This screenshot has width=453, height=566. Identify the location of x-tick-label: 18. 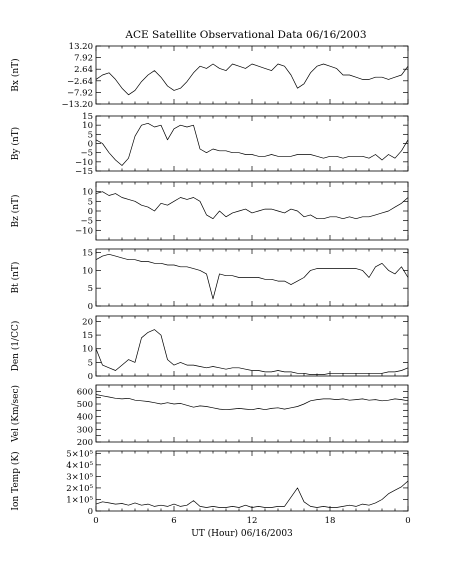
(330, 521).